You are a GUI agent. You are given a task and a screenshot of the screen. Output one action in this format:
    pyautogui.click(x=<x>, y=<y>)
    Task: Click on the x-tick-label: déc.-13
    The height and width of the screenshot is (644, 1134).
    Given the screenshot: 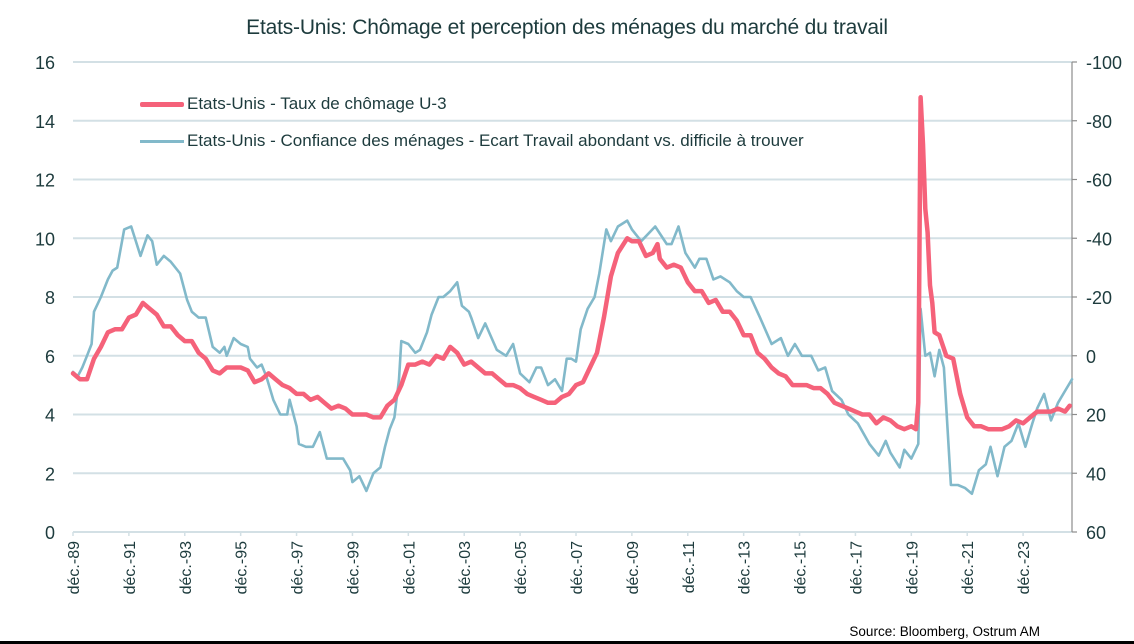 What is the action you would take?
    pyautogui.click(x=745, y=567)
    